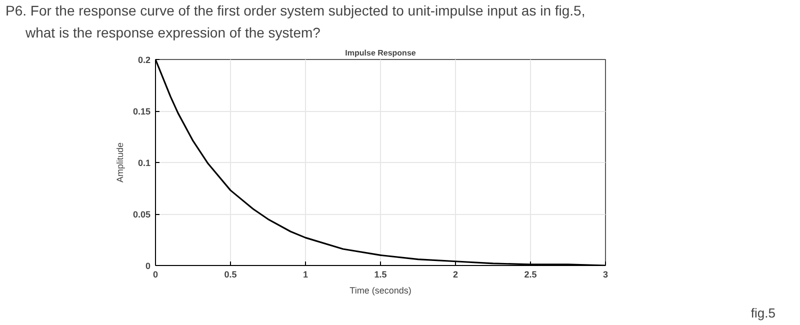 The width and height of the screenshot is (800, 325). What do you see at coordinates (148, 266) in the screenshot?
I see `y-tick-label: 0` at bounding box center [148, 266].